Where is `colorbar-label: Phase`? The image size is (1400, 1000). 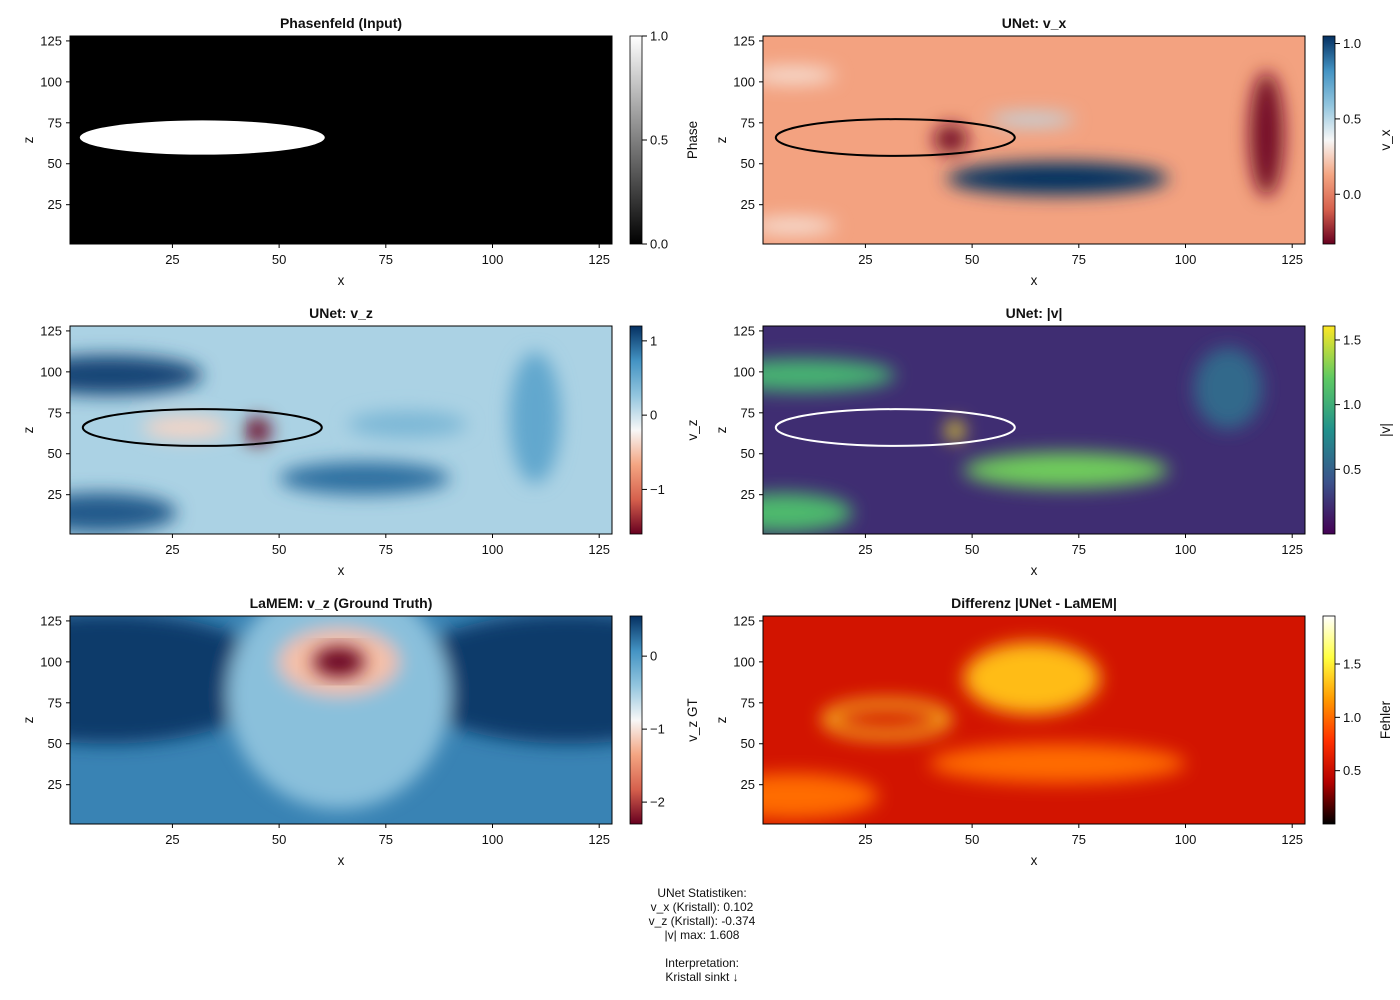 colorbar-label: Phase is located at coordinates (692, 140).